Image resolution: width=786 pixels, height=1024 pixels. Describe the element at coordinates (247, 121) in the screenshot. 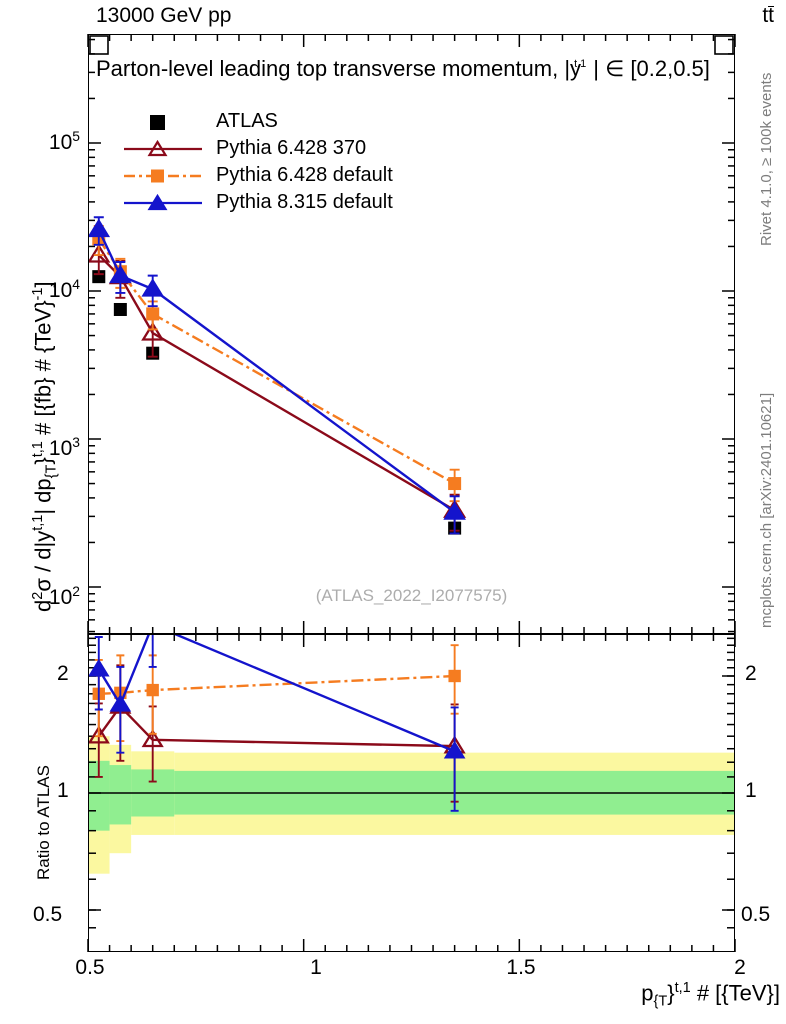

I see `legend-label-atlas: ATLAS` at that location.